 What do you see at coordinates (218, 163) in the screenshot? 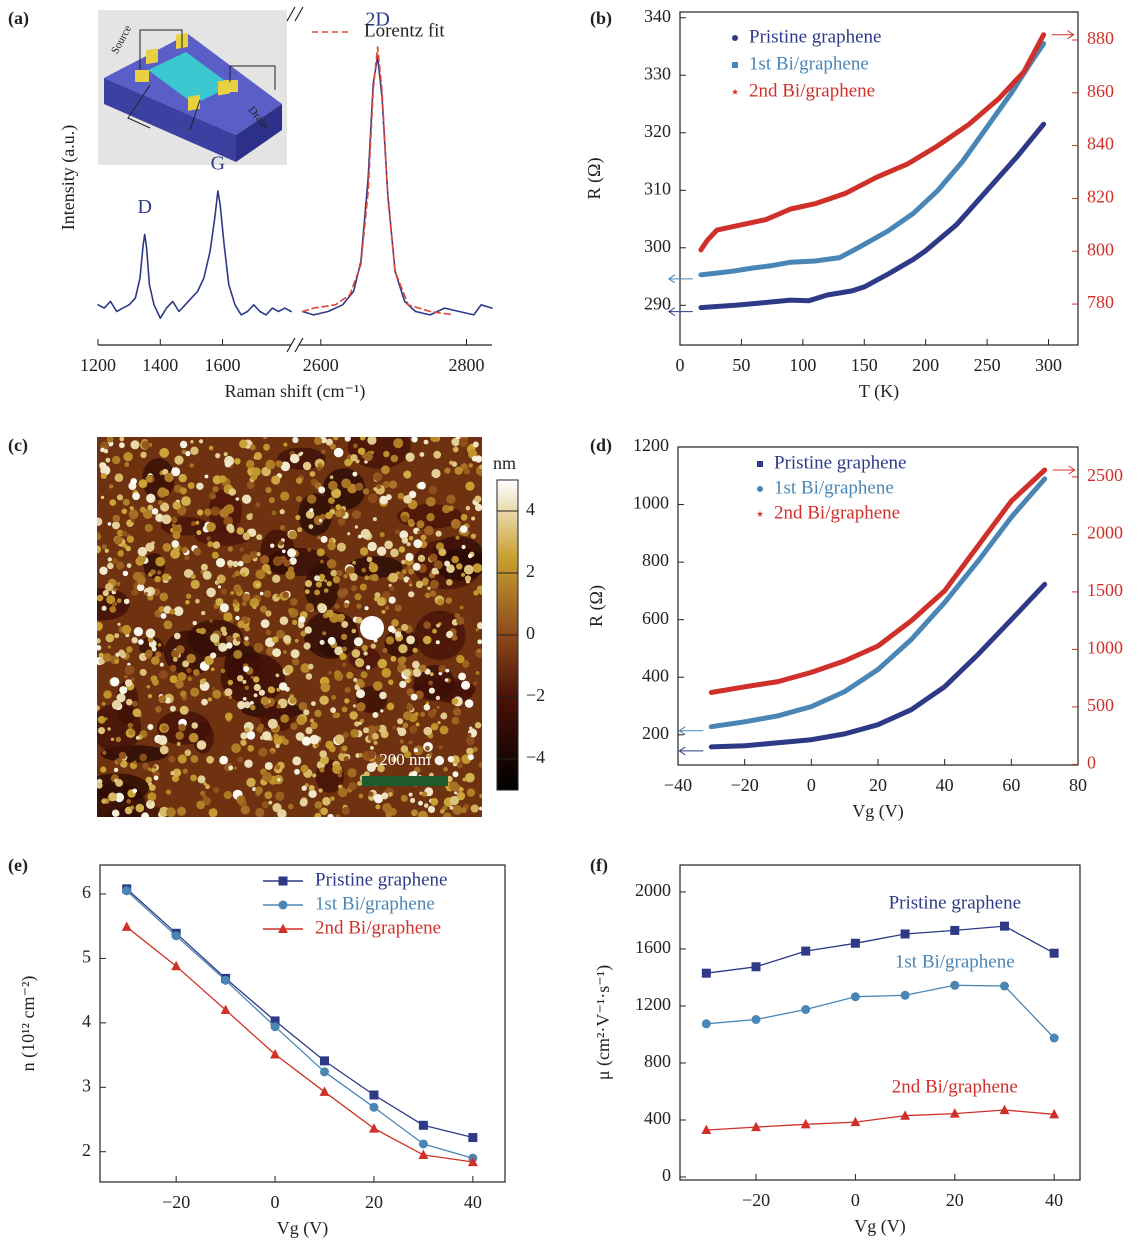
I see `peak-label: G` at bounding box center [218, 163].